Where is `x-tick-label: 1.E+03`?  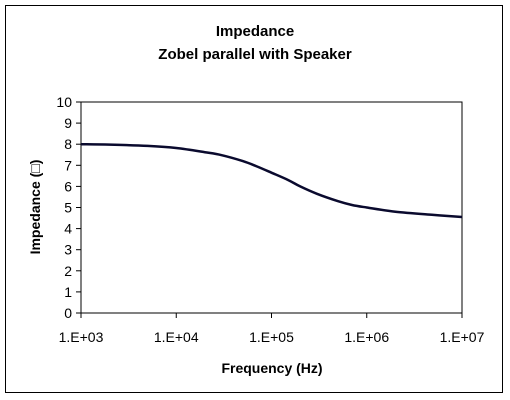
x-tick-label: 1.E+03 is located at coordinates (81, 337).